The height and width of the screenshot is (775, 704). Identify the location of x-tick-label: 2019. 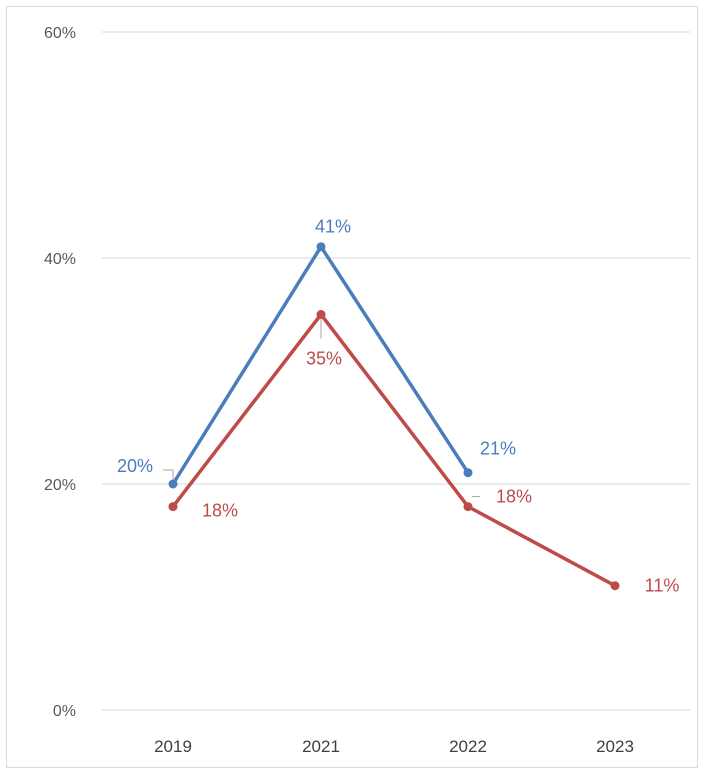
(173, 746).